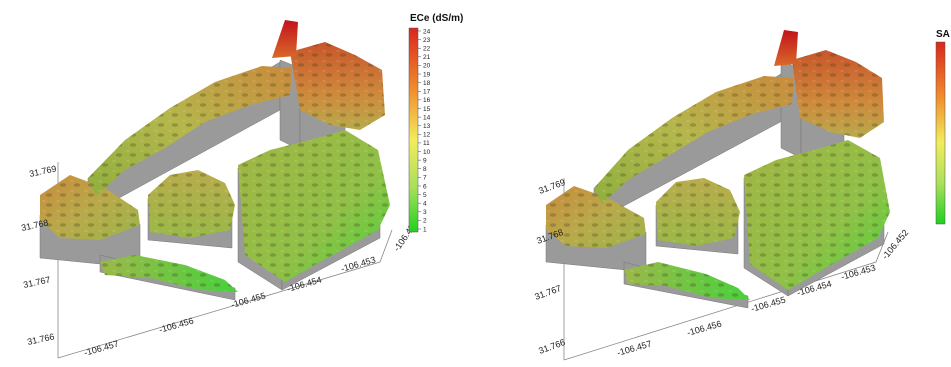  What do you see at coordinates (425, 212) in the screenshot?
I see `legend-tick-label: 3` at bounding box center [425, 212].